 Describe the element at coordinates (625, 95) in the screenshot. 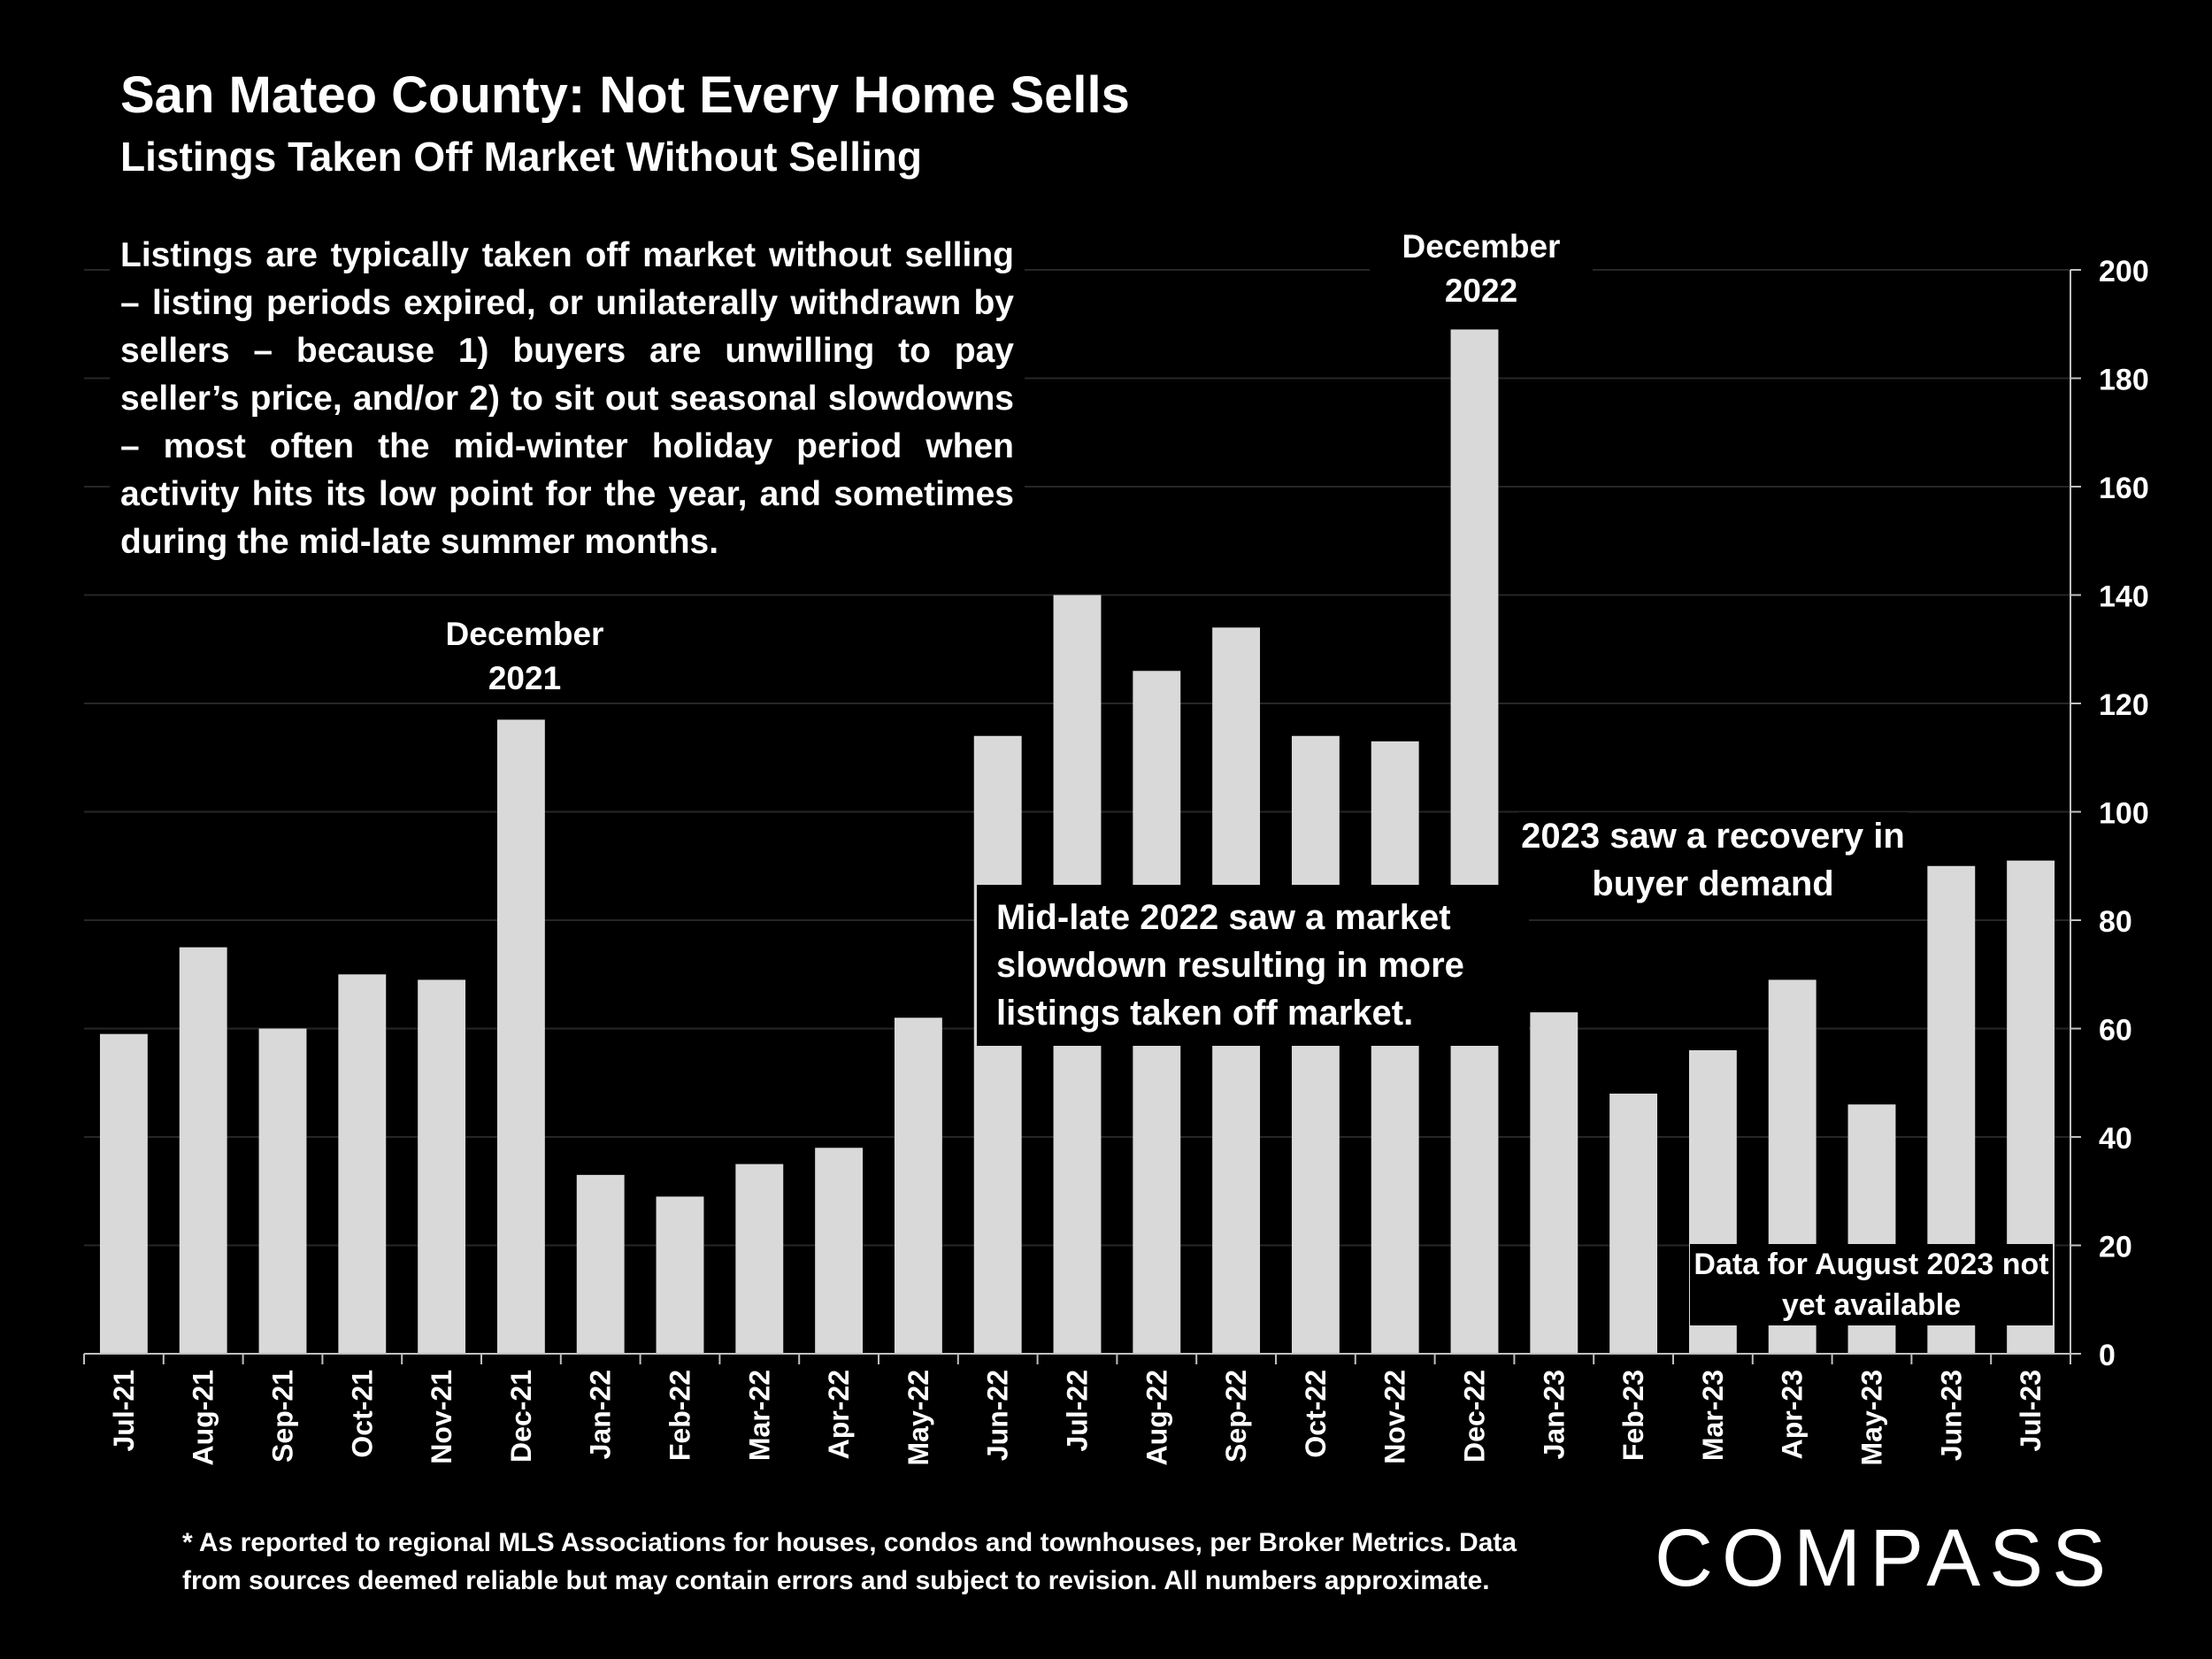

I see `chart-title: San Mateo County: Not Every Home Sells` at that location.